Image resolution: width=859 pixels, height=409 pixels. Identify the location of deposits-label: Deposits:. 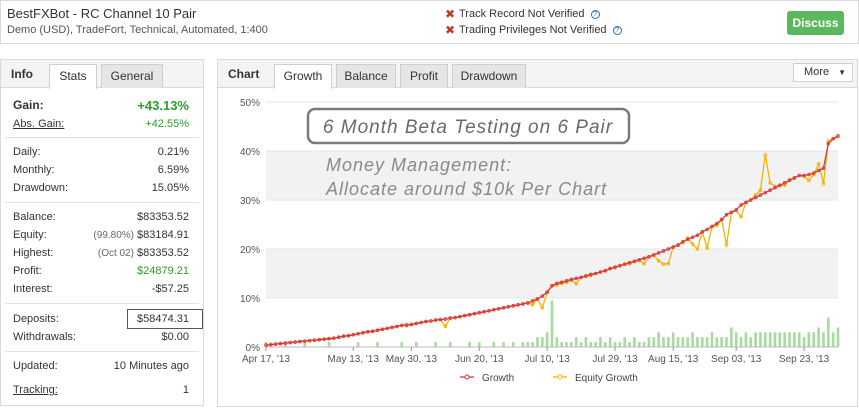
(36, 319).